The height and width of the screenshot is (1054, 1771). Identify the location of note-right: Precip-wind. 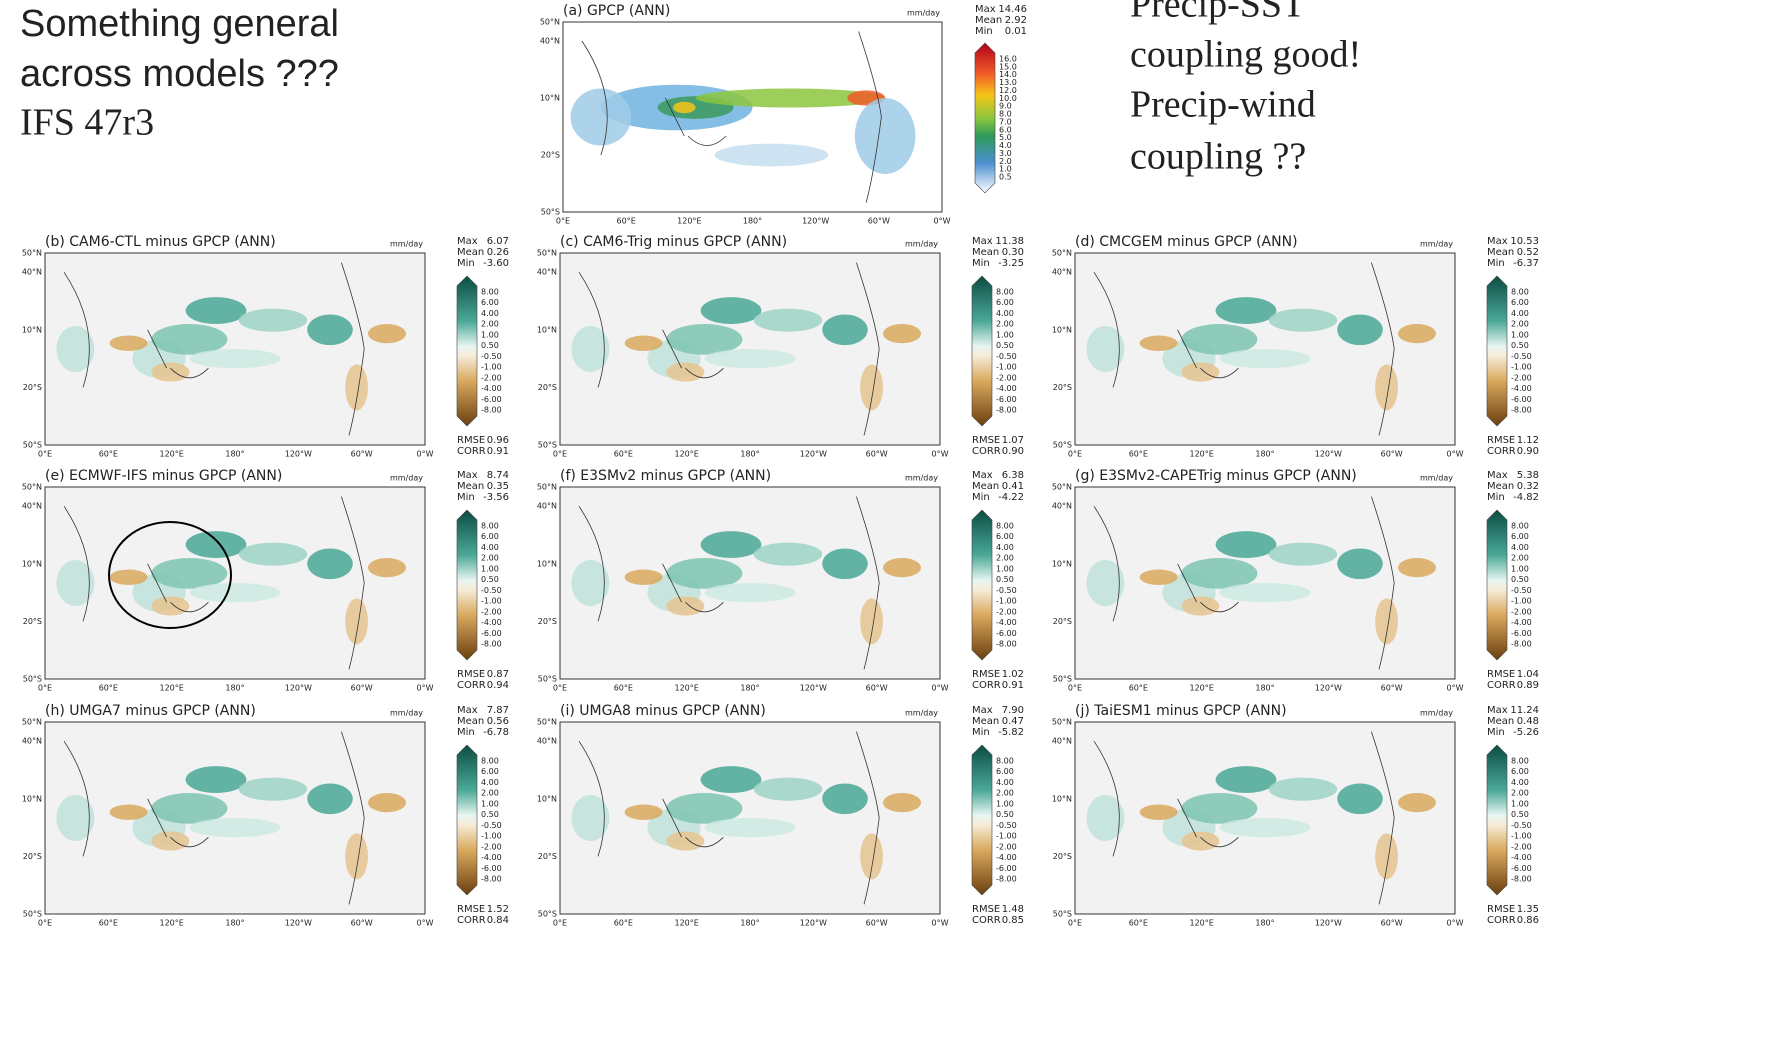
(1223, 105).